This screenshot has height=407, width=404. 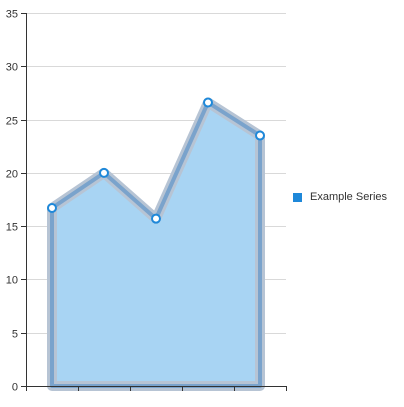 I want to click on y-tick-label: 10, so click(x=12, y=281).